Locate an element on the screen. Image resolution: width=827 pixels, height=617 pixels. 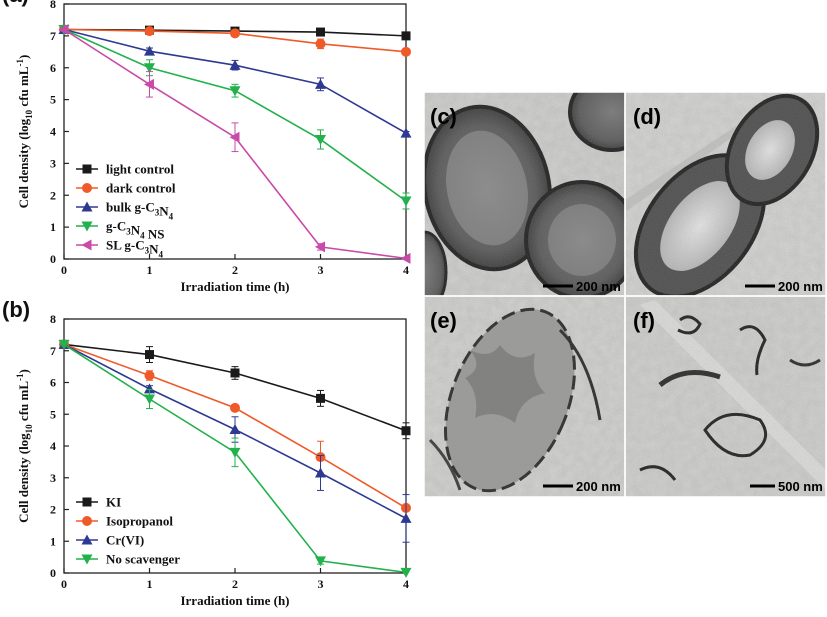
x-axis-title: Irradiation time (h) is located at coordinates (234, 286).